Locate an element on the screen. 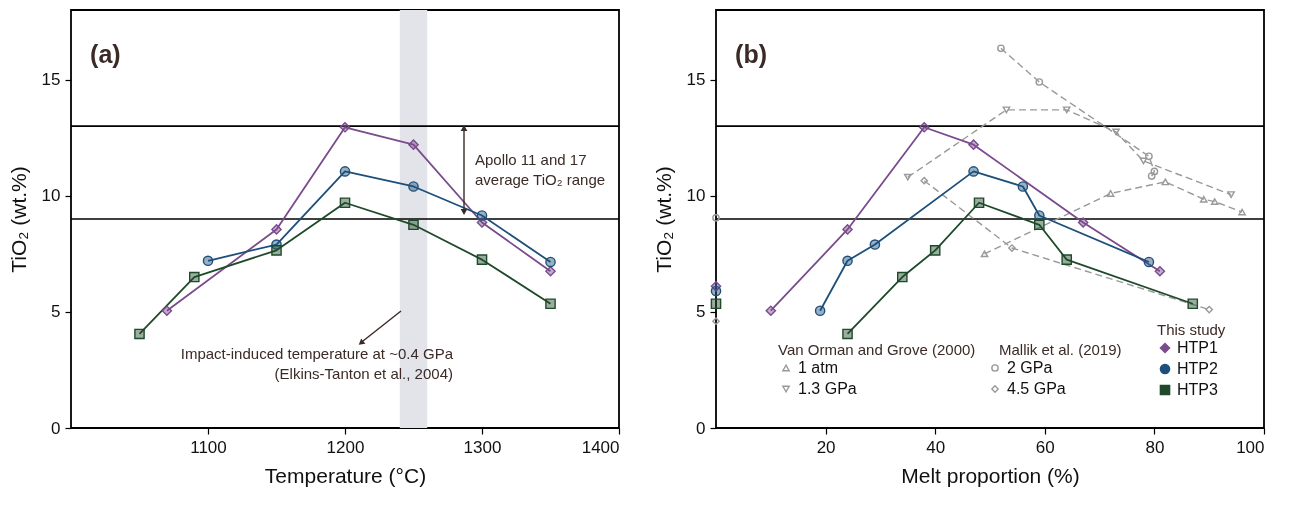  text: (a) is located at coordinates (105, 54).